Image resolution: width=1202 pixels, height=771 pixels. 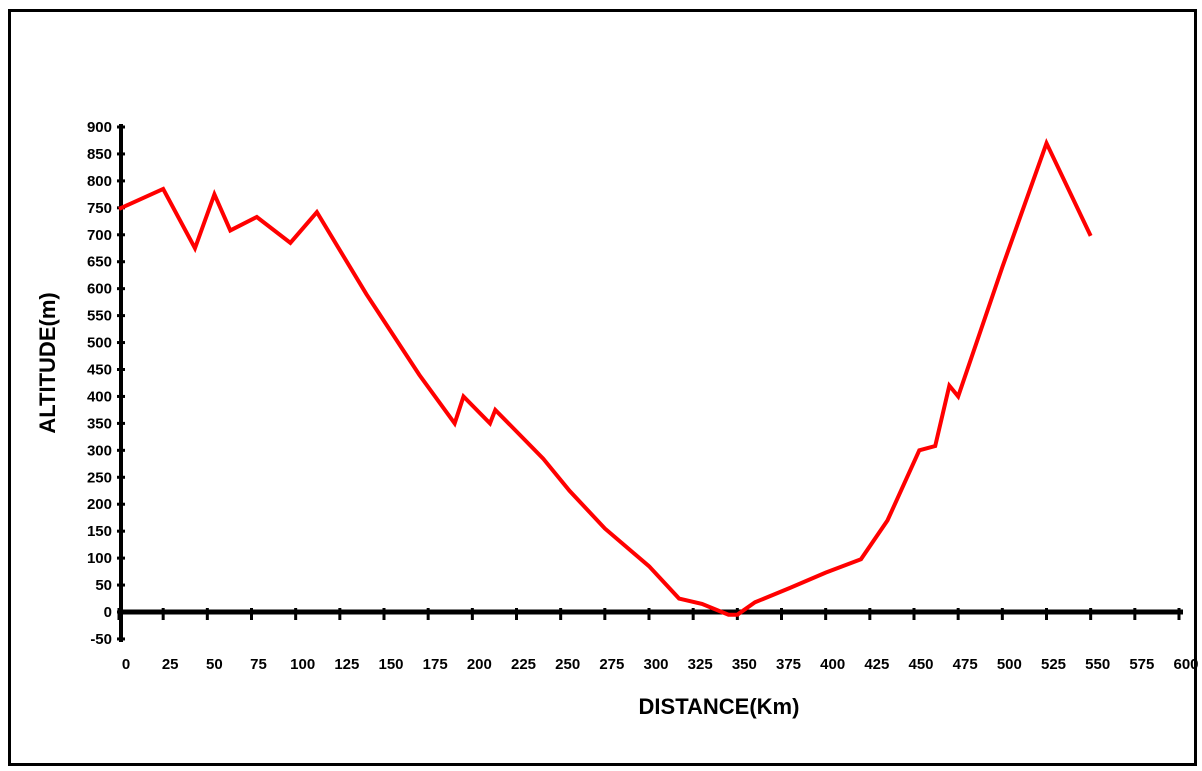 I want to click on y-tick-label: 750, so click(x=99, y=208).